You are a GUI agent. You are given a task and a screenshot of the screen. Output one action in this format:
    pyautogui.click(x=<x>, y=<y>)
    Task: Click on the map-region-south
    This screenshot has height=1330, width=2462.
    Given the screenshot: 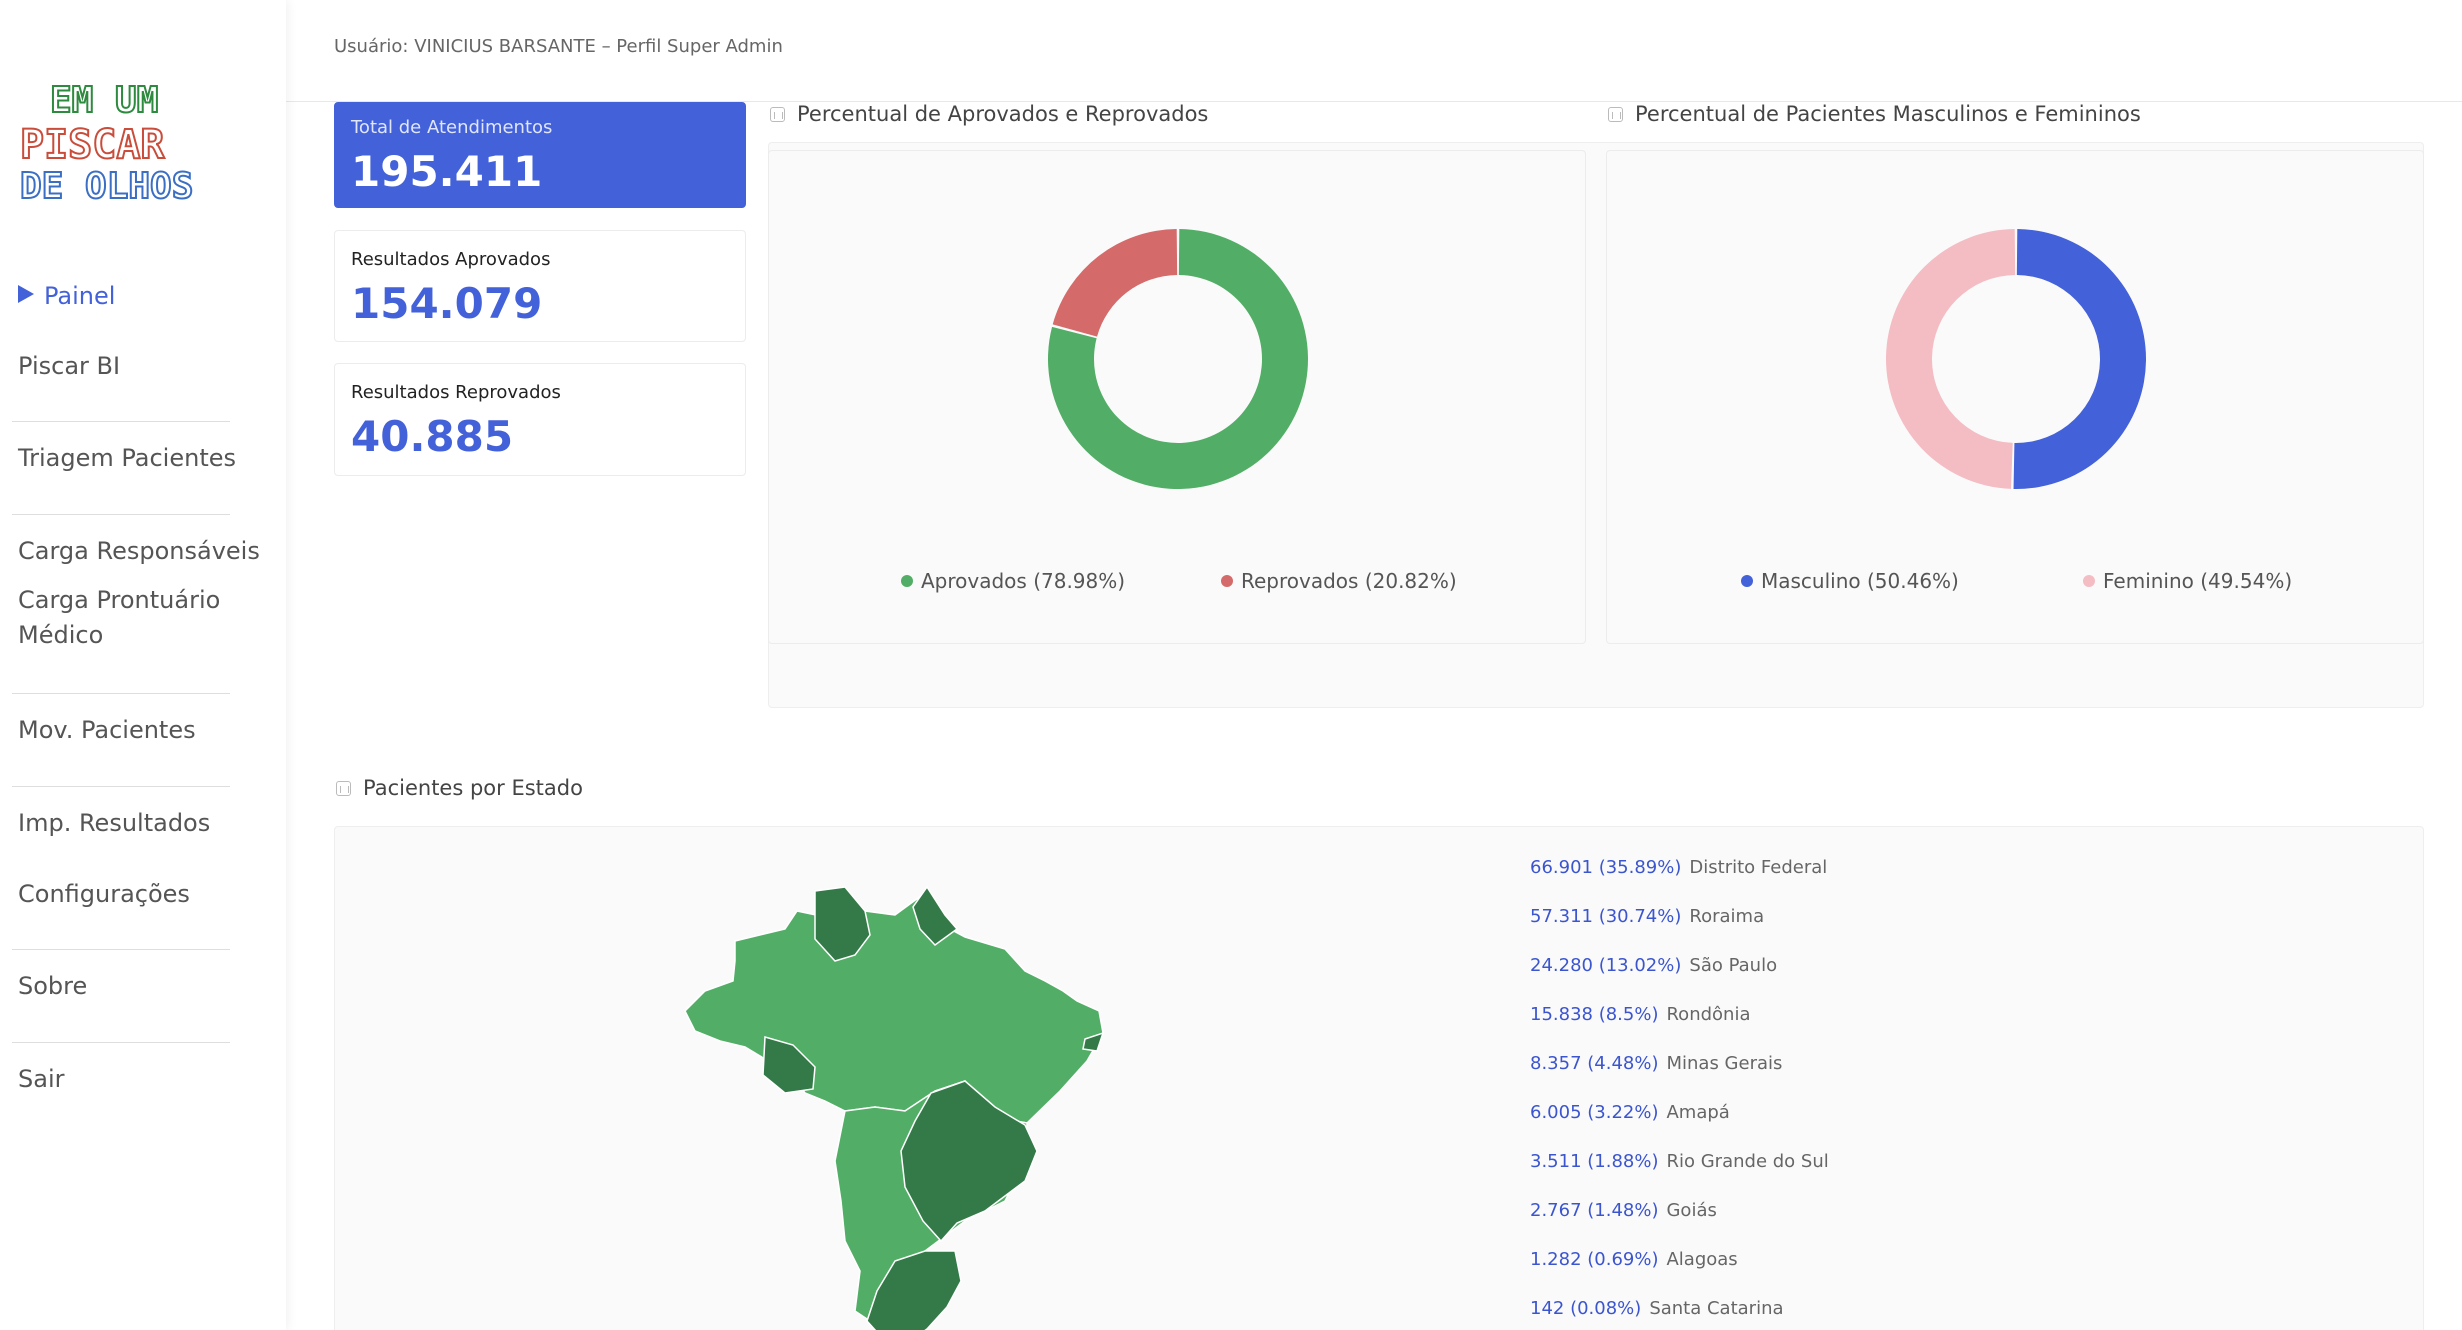 What is the action you would take?
    pyautogui.click(x=914, y=1290)
    